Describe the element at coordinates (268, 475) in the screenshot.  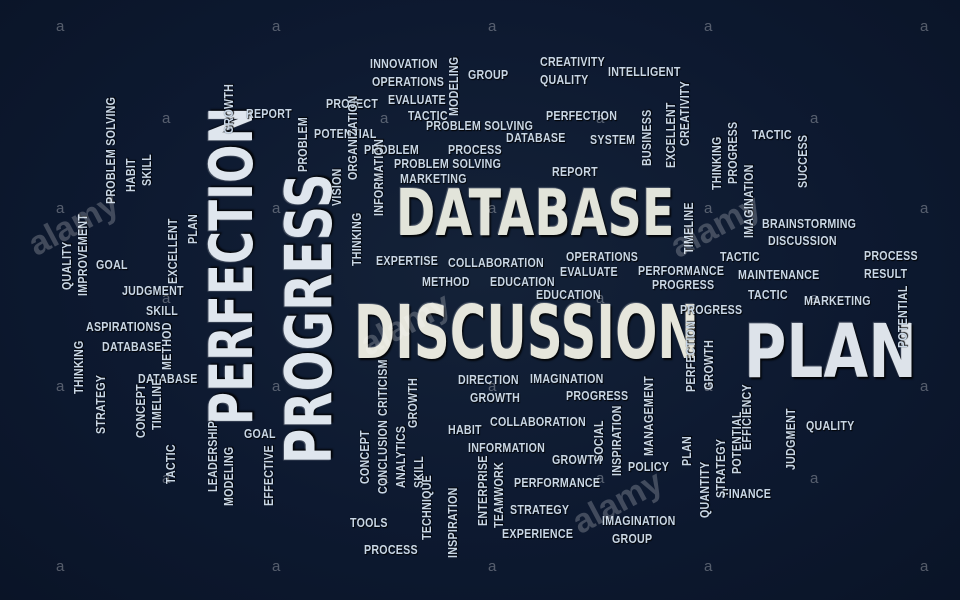
I see `word: EFFECTIVE` at that location.